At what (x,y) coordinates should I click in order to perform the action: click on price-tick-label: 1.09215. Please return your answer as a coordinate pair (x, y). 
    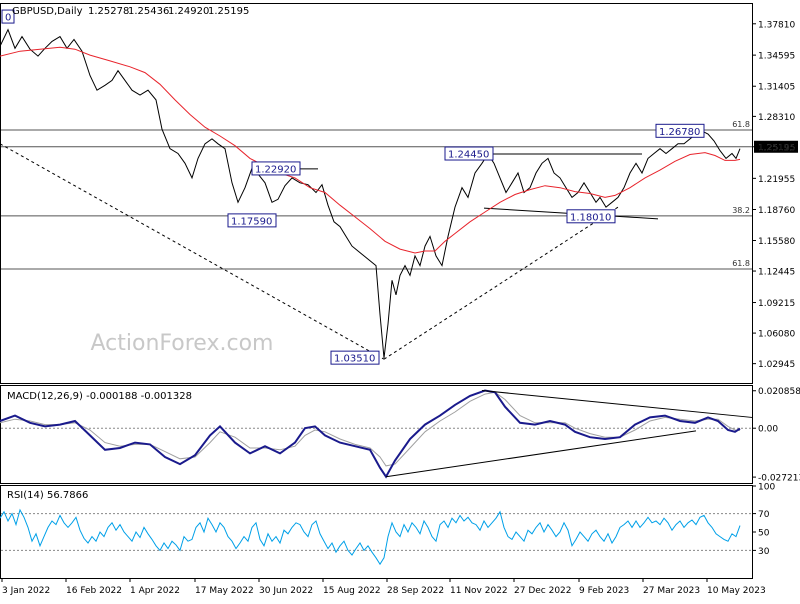
    Looking at the image, I should click on (776, 304).